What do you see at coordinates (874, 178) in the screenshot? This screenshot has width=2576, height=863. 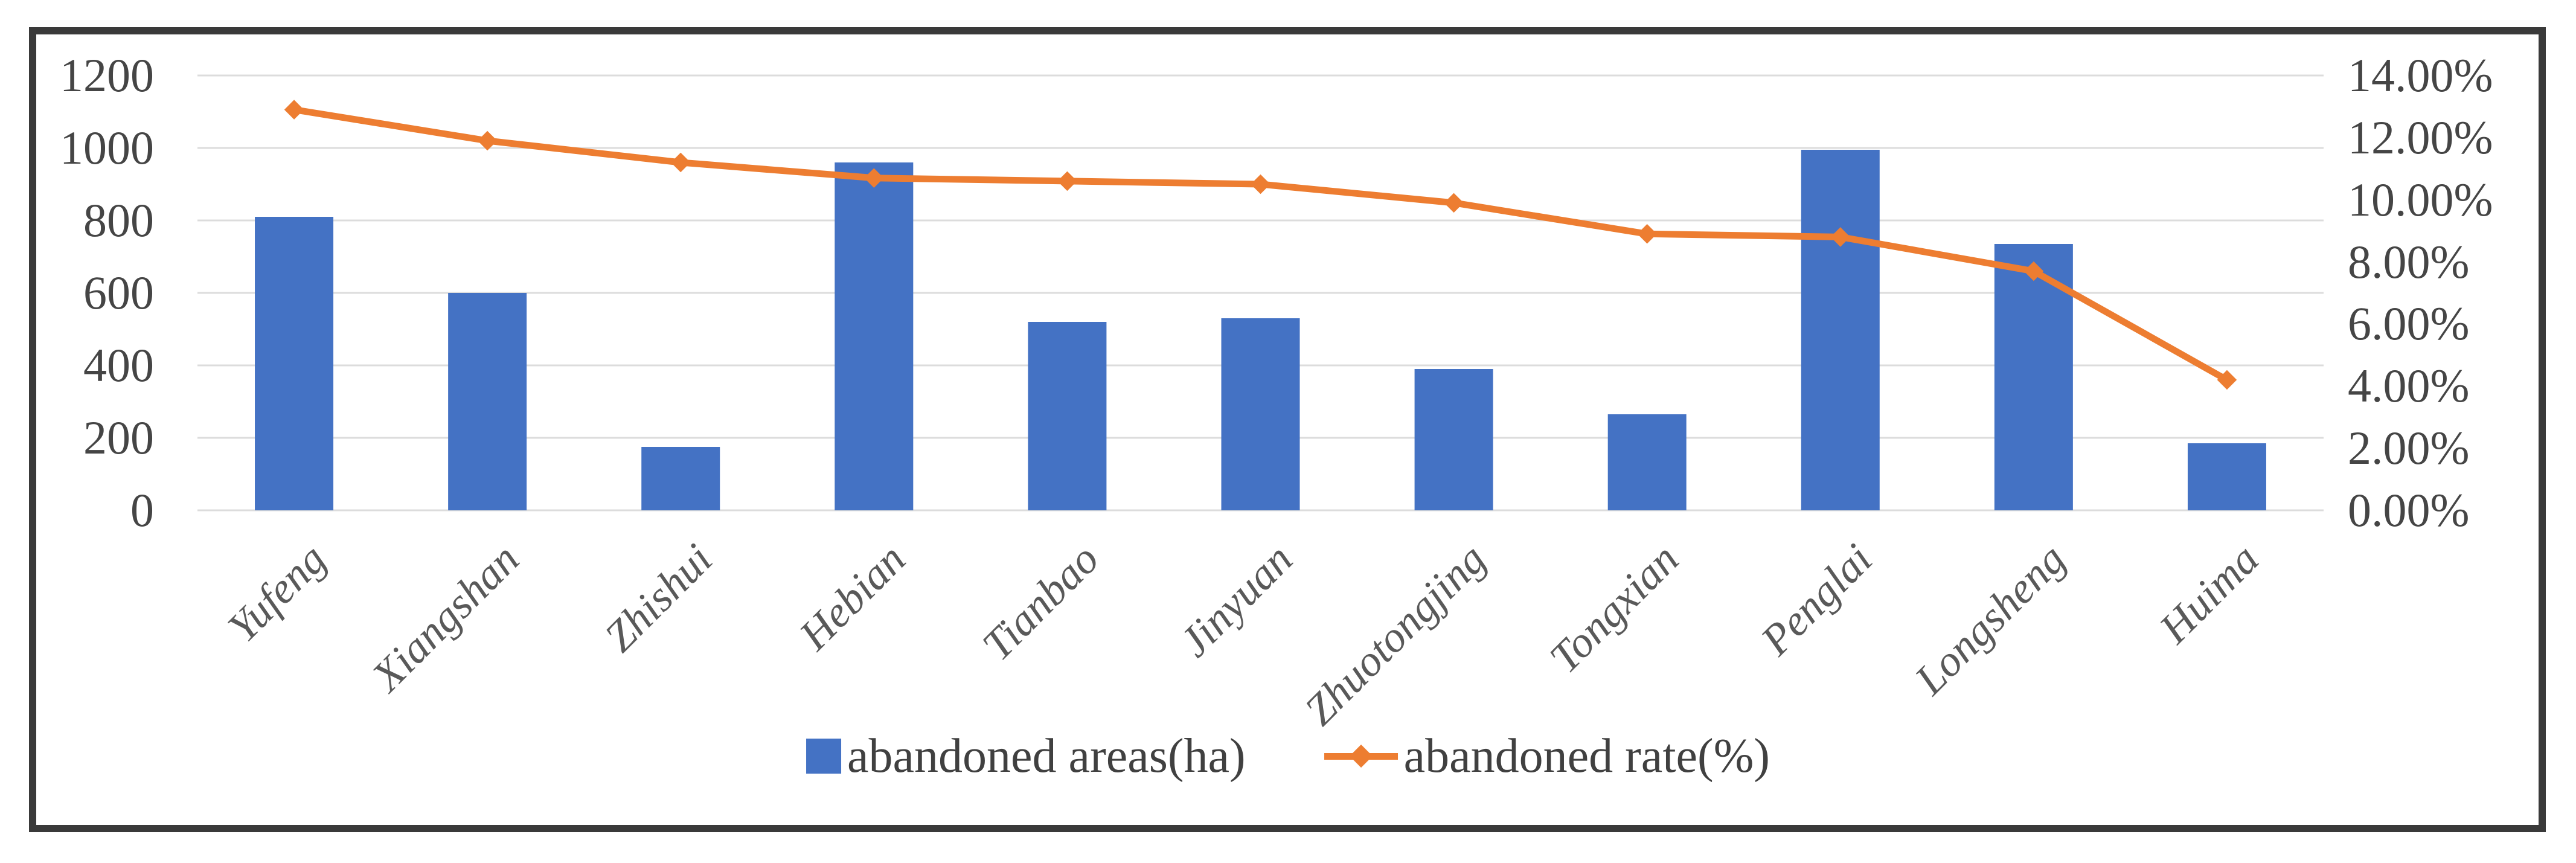 I see `rate-point-hebian` at bounding box center [874, 178].